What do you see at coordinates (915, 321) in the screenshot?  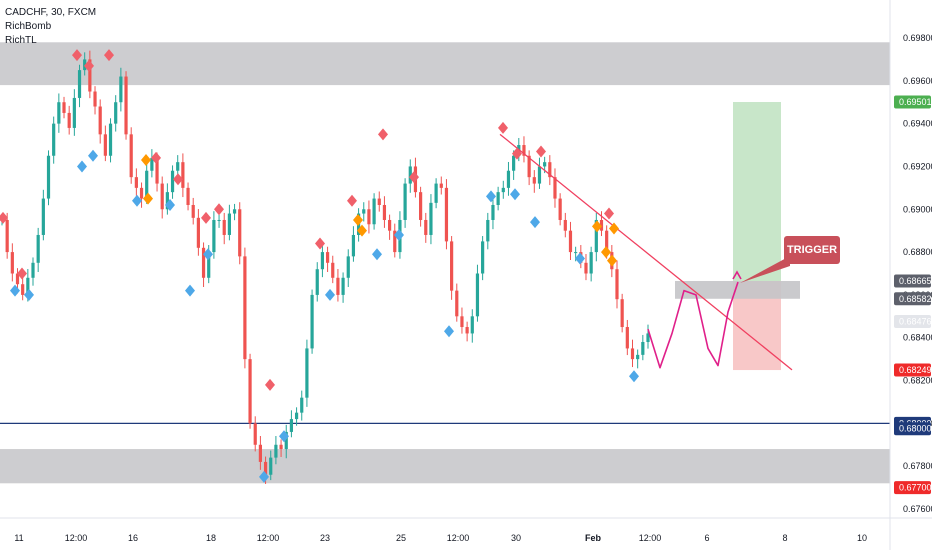 I see `price-tag-label: 0.68476` at bounding box center [915, 321].